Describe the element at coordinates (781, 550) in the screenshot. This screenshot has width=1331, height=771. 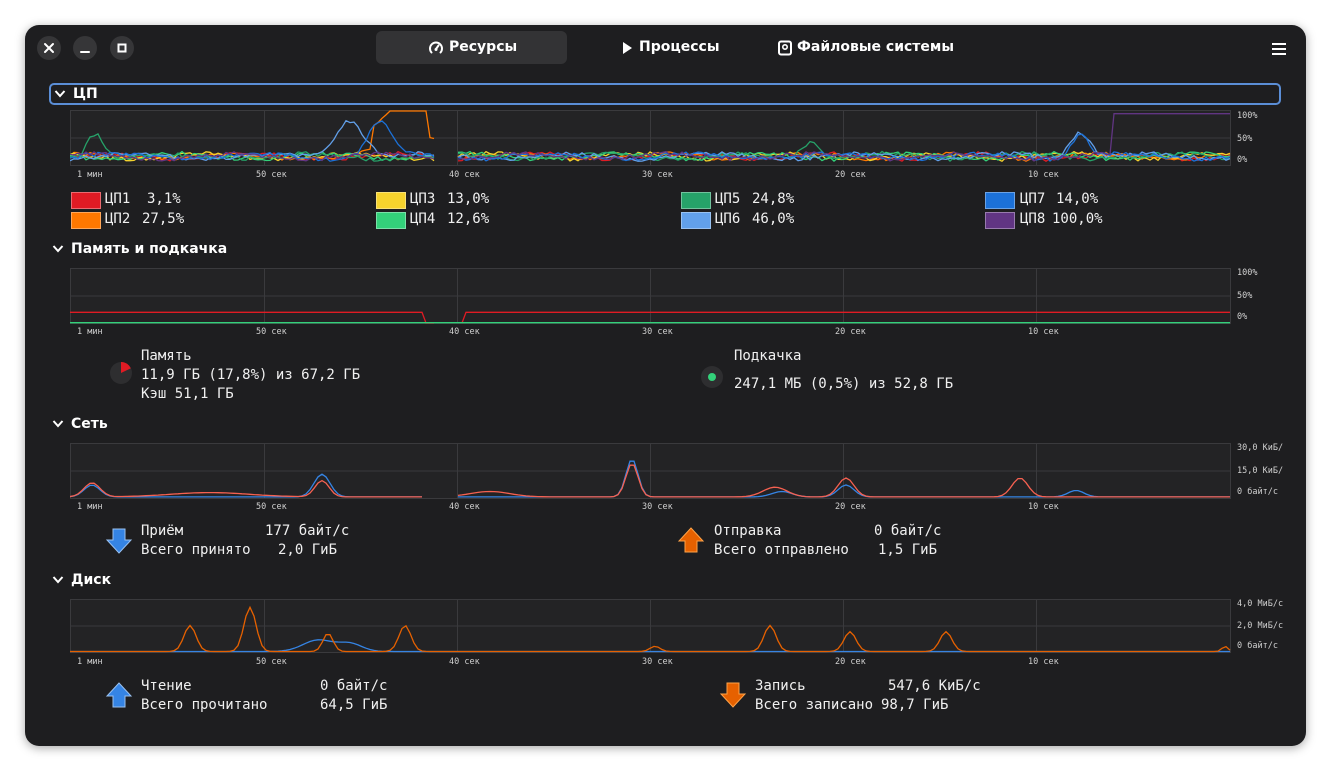
I see `send-total-label: Всего отправлено` at that location.